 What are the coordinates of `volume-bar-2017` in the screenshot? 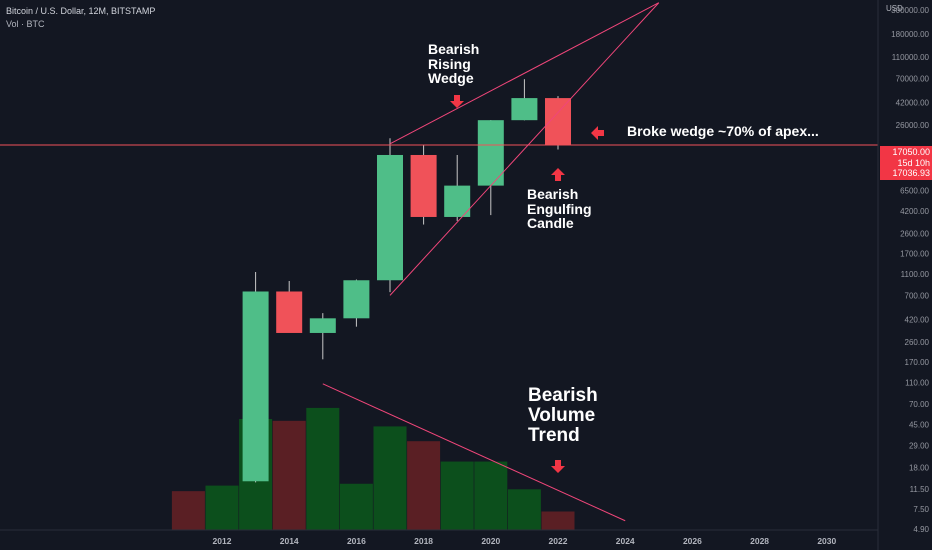 It's located at (390, 478).